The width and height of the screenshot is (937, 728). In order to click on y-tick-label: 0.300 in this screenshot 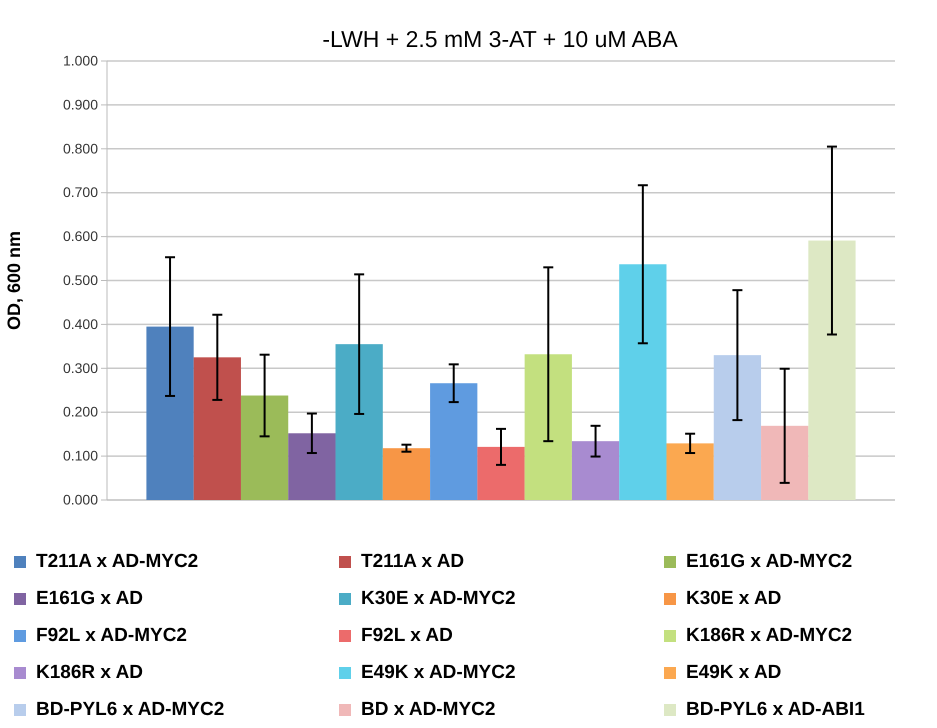, I will do `click(80, 368)`.